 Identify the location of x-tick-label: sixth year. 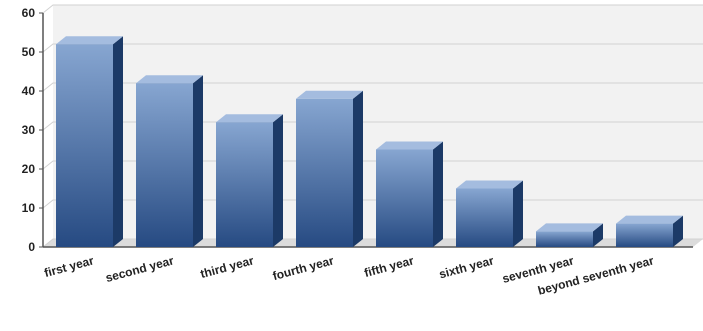
(467, 267).